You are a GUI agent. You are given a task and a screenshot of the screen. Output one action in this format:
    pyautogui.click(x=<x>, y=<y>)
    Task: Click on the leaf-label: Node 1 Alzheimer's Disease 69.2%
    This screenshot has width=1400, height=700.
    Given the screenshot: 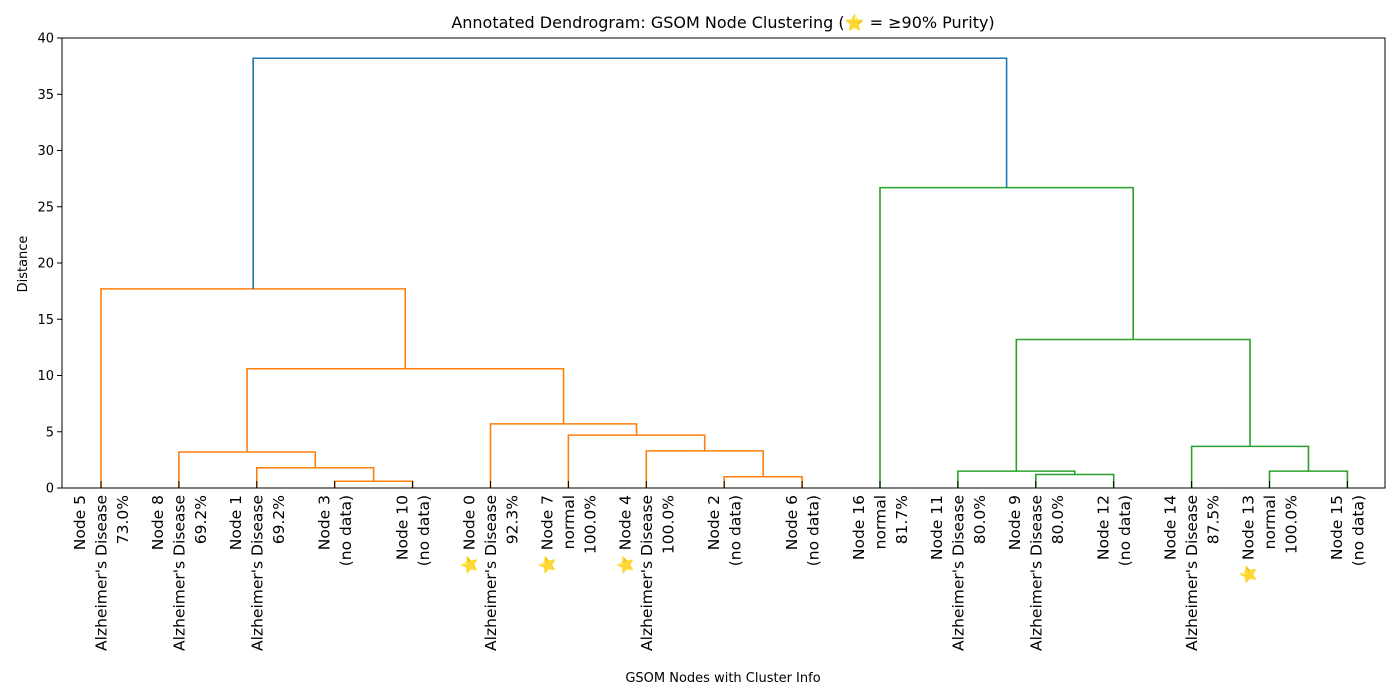 What is the action you would take?
    pyautogui.click(x=257, y=566)
    